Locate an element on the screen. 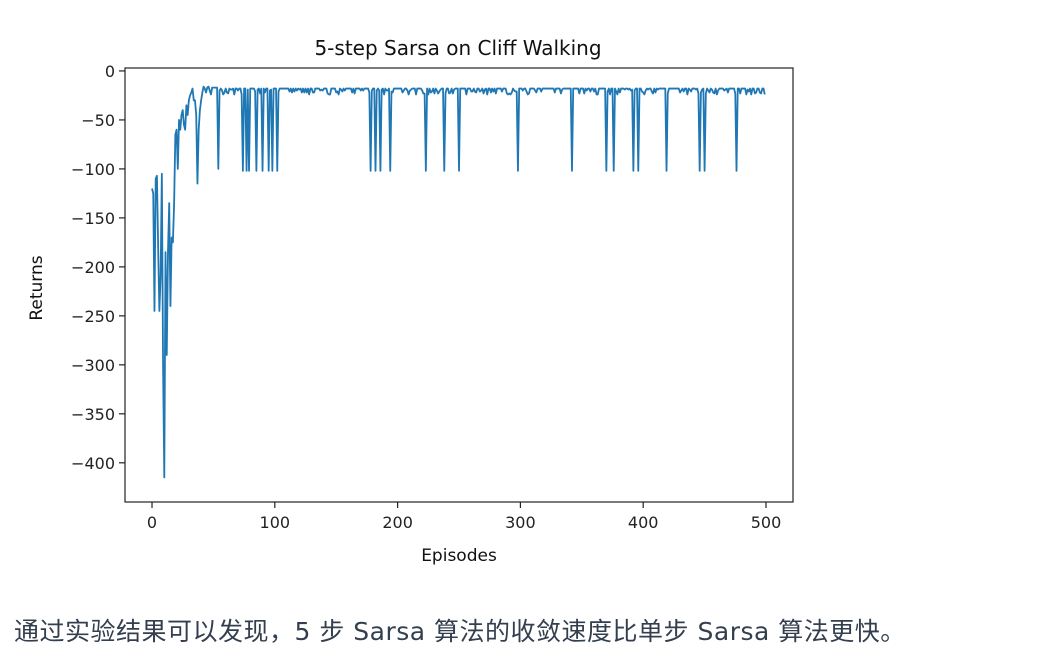  y-tick-label: −200 is located at coordinates (93, 267).